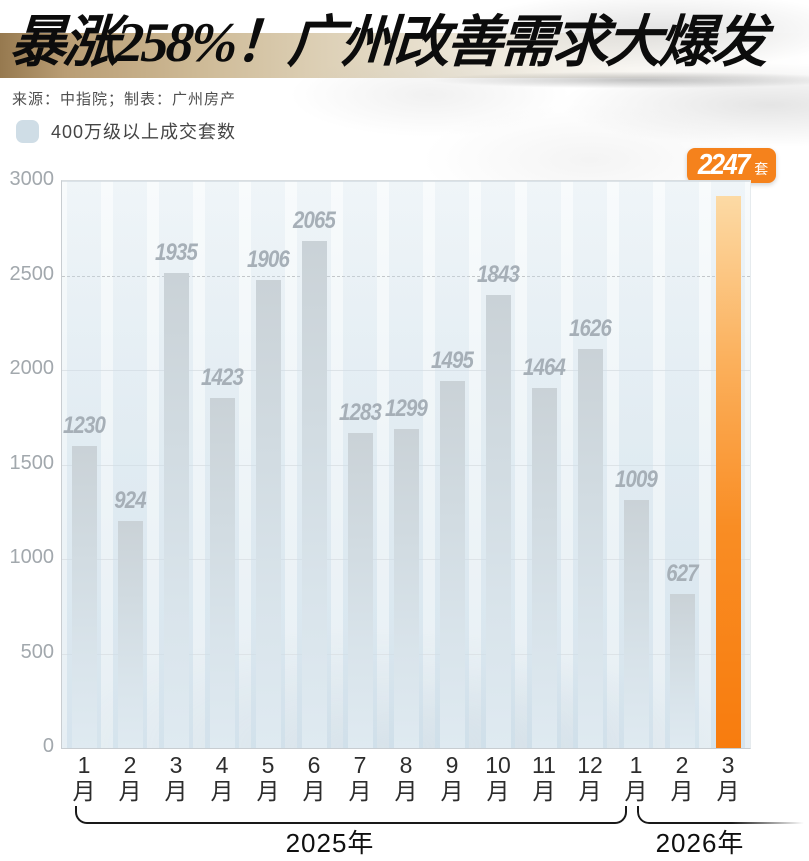 This screenshot has height=861, width=809. What do you see at coordinates (590, 778) in the screenshot?
I see `x-tick-label: 12 月` at bounding box center [590, 778].